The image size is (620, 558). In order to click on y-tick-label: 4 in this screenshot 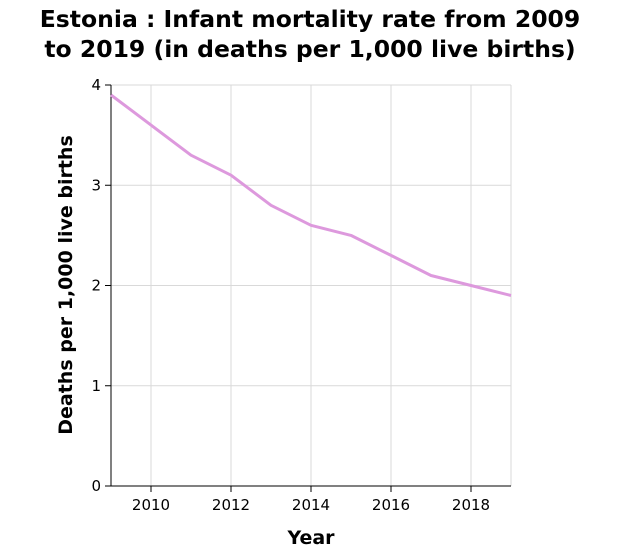, I will do `click(96, 85)`.